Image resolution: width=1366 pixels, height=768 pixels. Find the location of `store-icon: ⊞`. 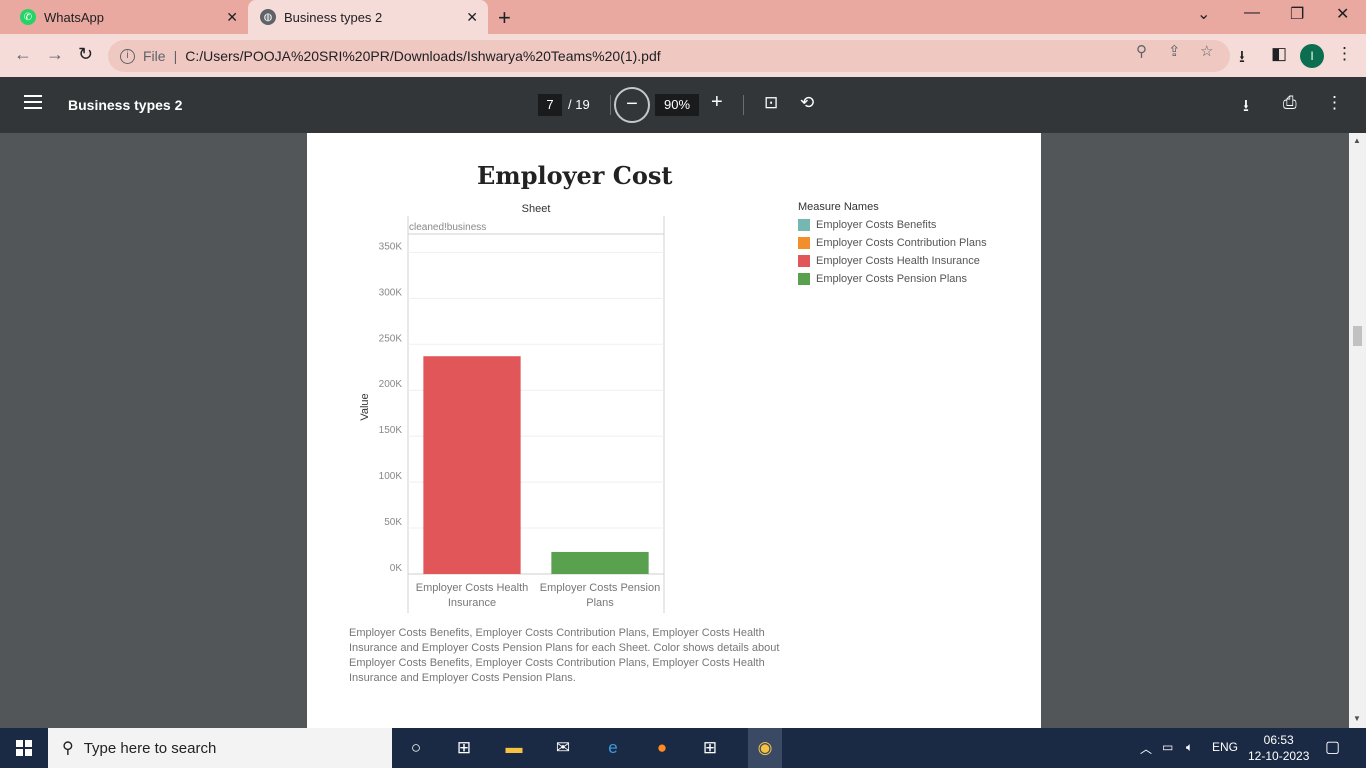

store-icon: ⊞ is located at coordinates (710, 747).